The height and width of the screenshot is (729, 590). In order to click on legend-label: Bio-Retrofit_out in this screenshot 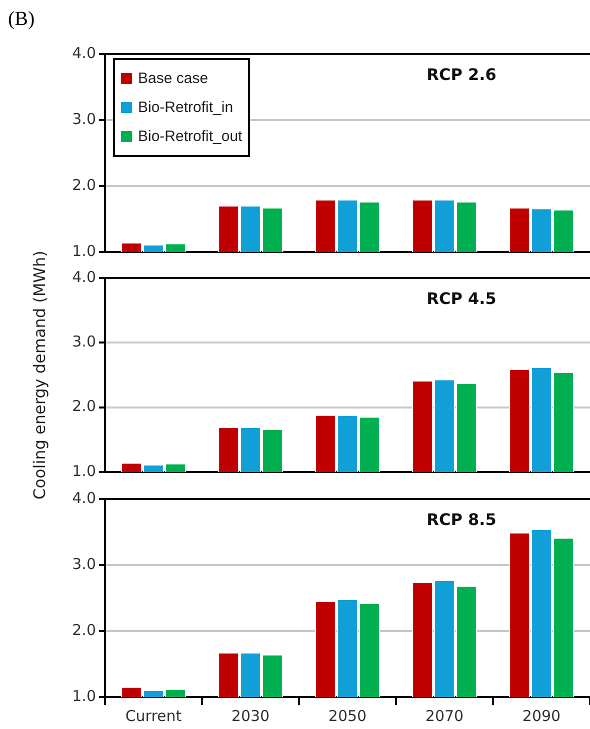, I will do `click(190, 136)`.